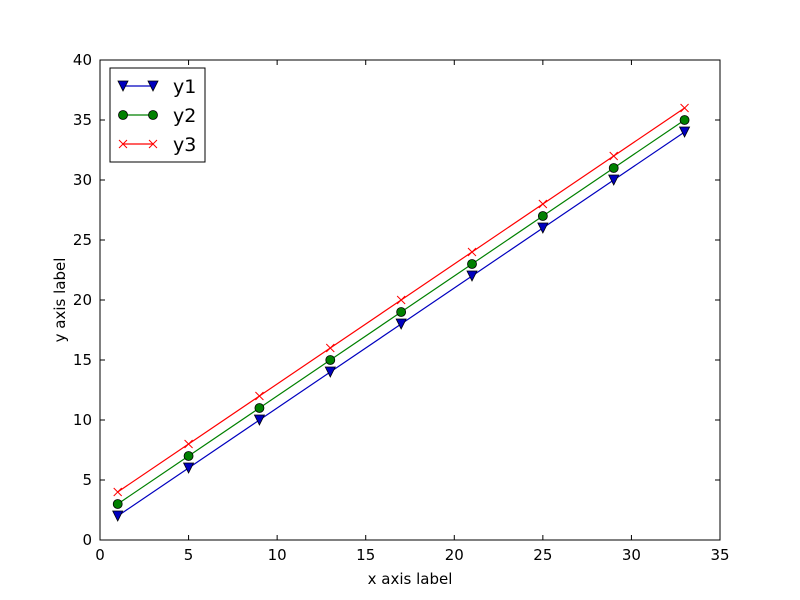  What do you see at coordinates (82, 300) in the screenshot?
I see `y-tick-label: 20` at bounding box center [82, 300].